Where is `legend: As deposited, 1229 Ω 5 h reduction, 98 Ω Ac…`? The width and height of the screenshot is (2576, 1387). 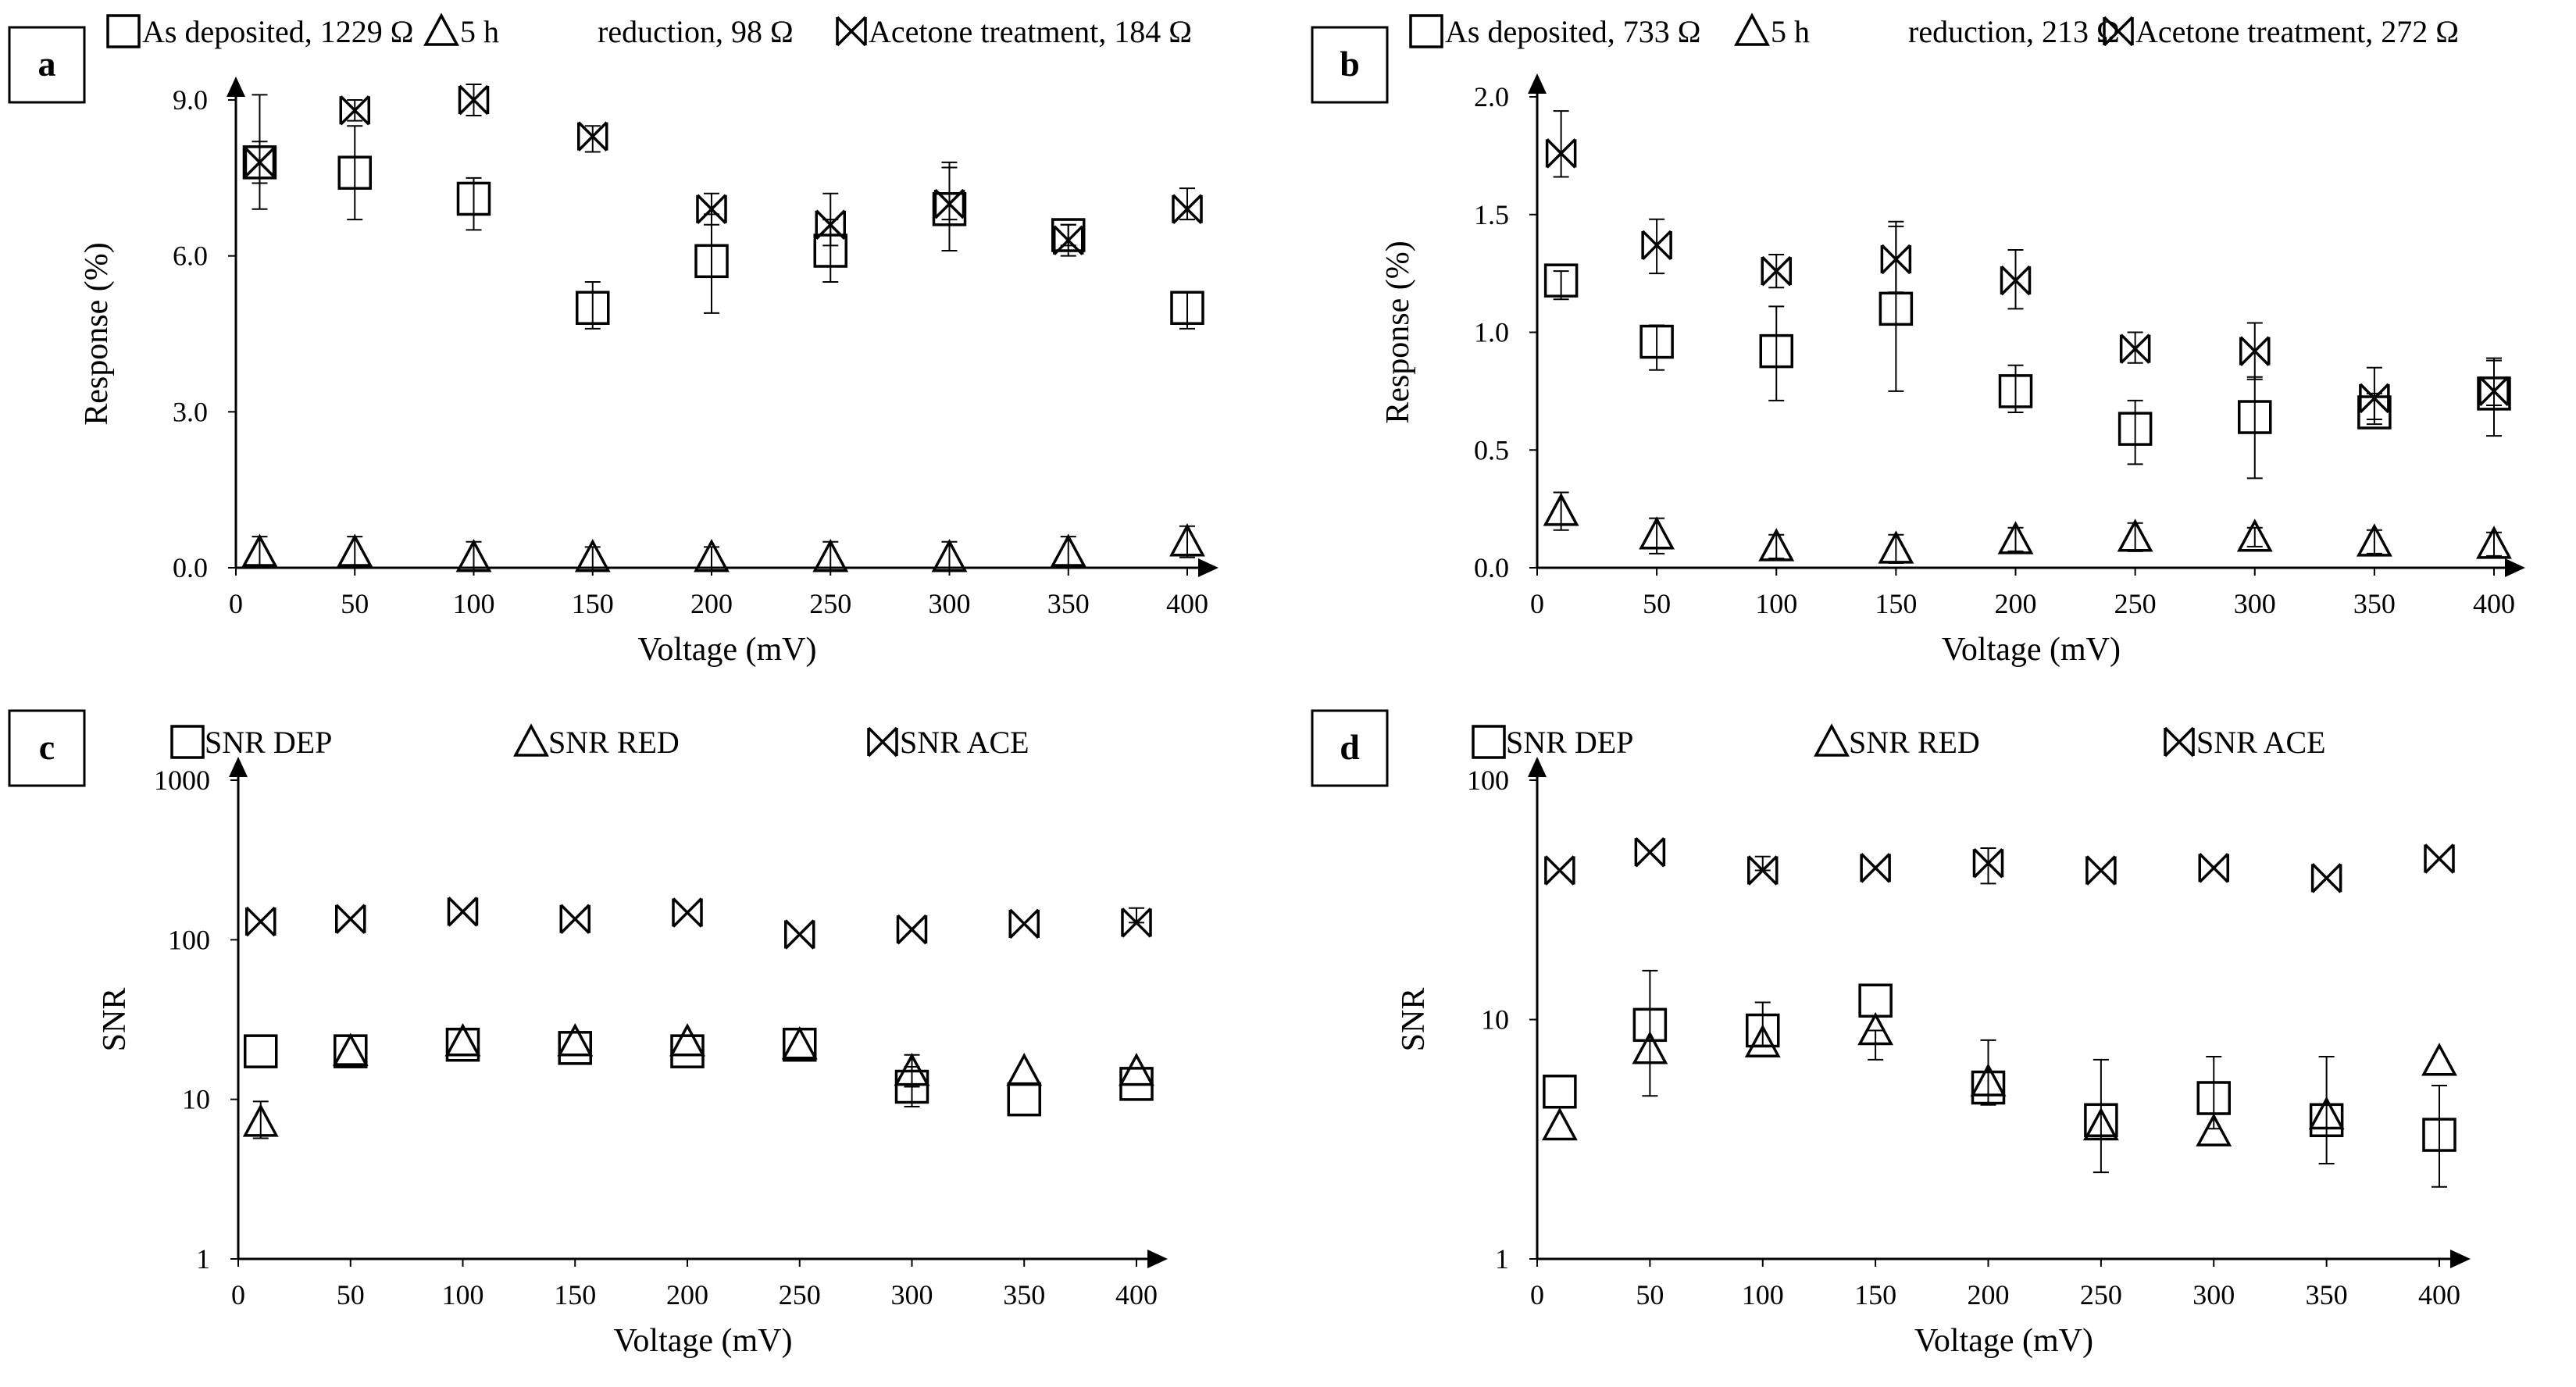 legend: As deposited, 1229 Ω 5 h reduction, 98 Ω Ac… is located at coordinates (649, 30).